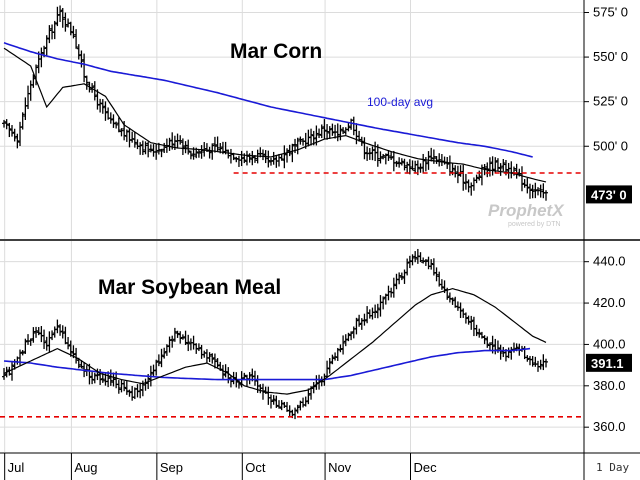  I want to click on month-label: Nov, so click(340, 467).